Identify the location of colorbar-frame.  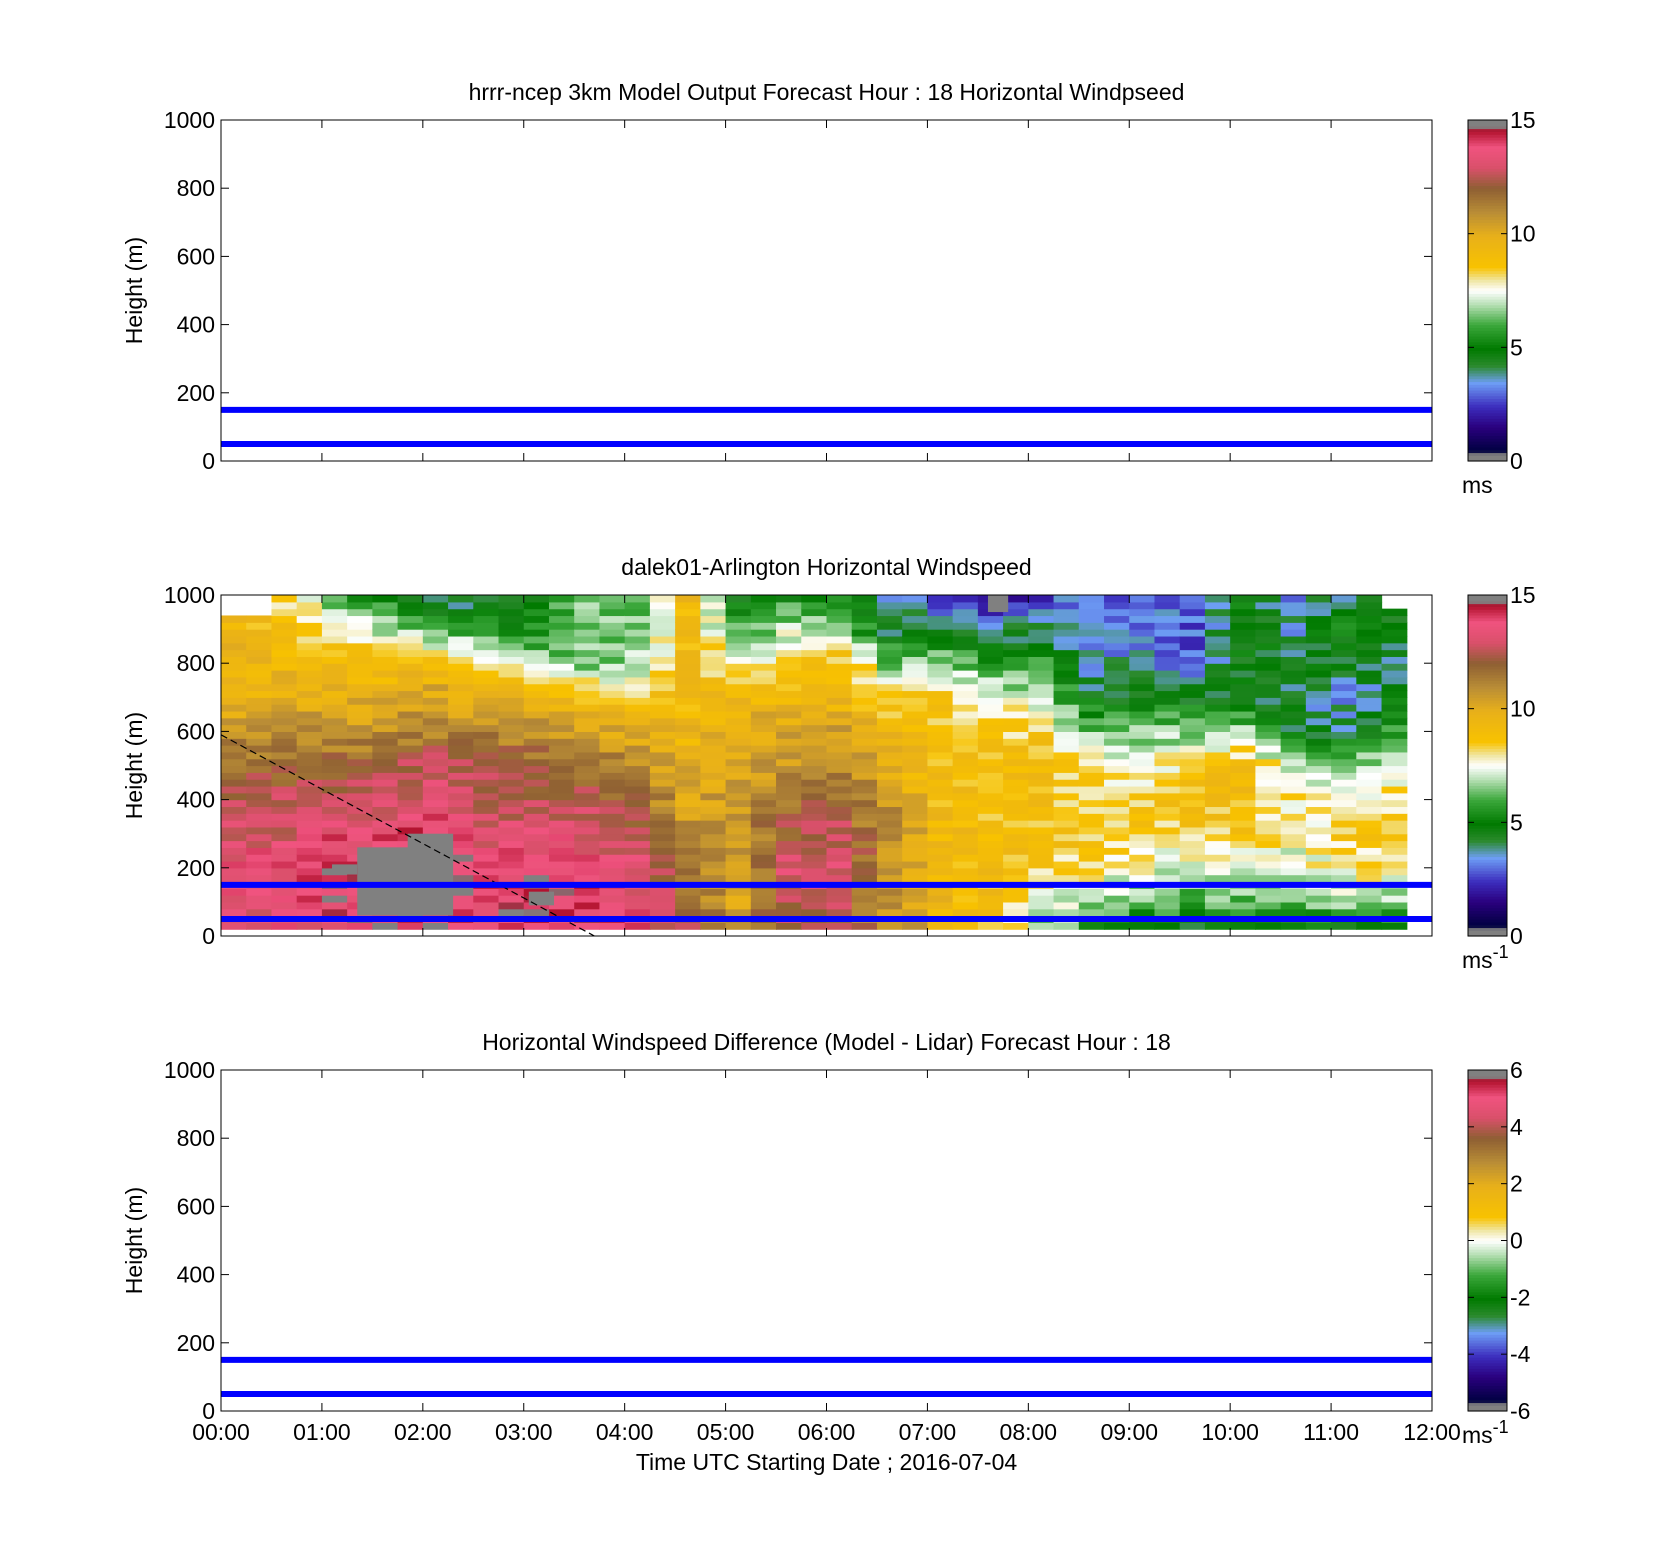
(1487, 765).